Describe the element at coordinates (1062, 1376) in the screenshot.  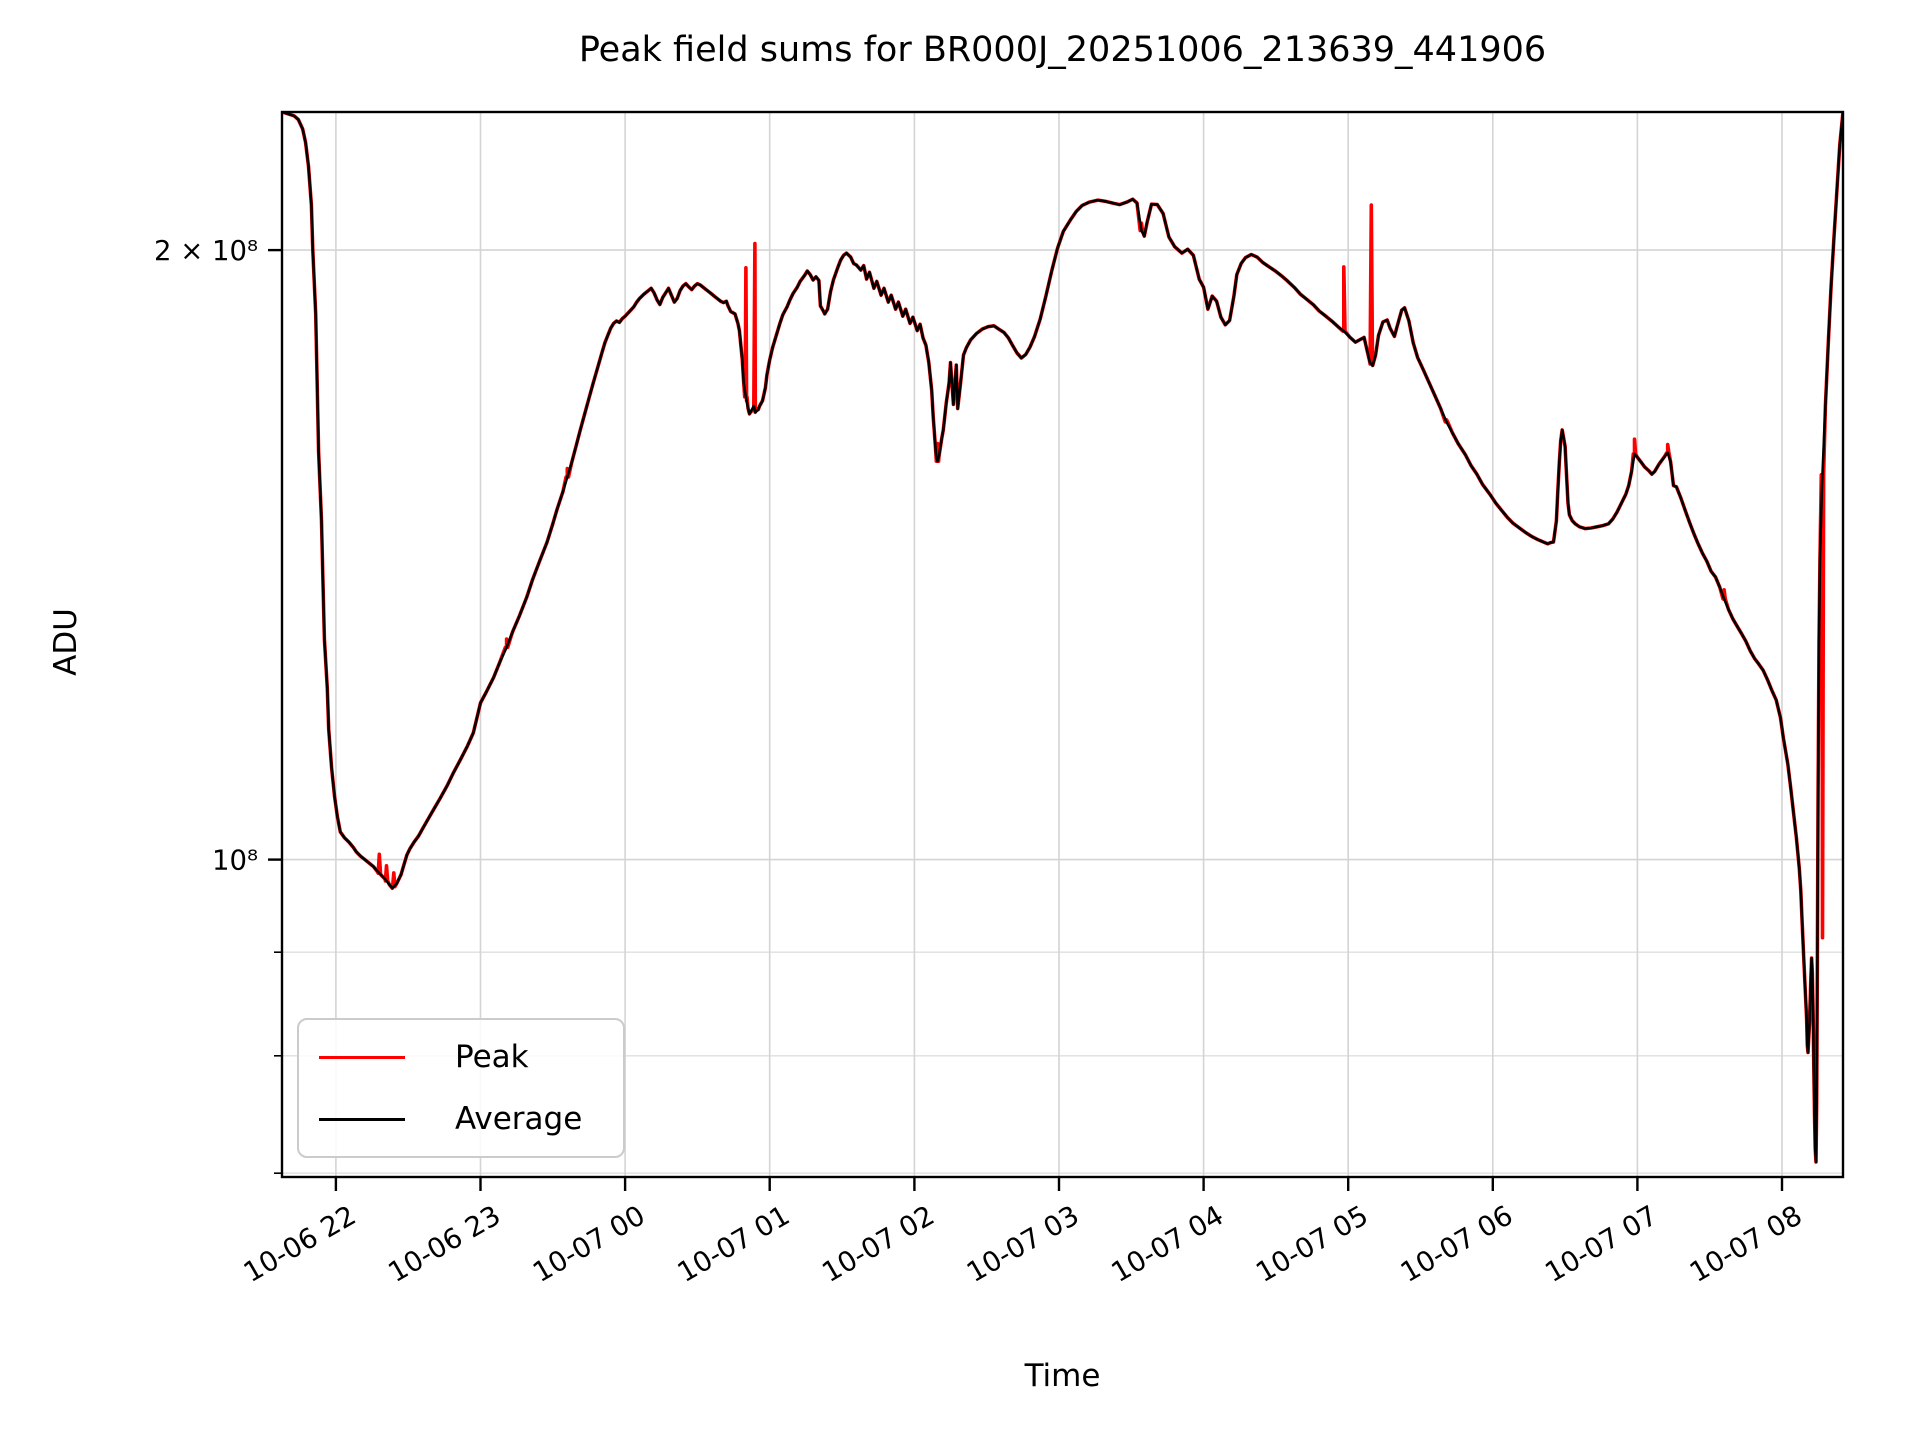
I see `x-axis-label: Time` at that location.